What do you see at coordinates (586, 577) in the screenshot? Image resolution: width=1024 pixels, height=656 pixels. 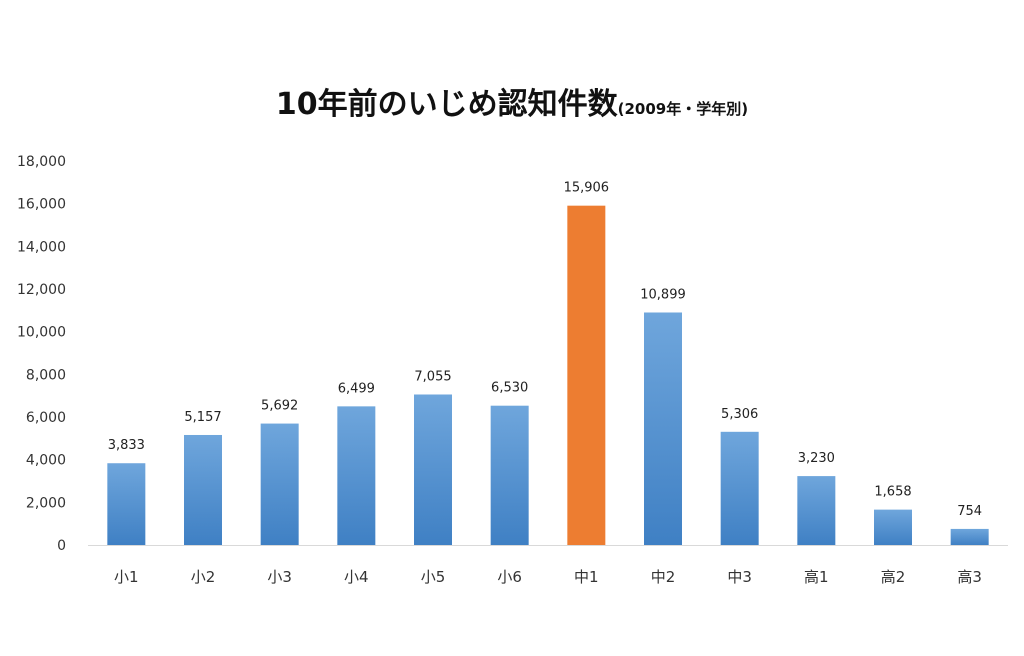 I see `x-tick-label: 中1` at bounding box center [586, 577].